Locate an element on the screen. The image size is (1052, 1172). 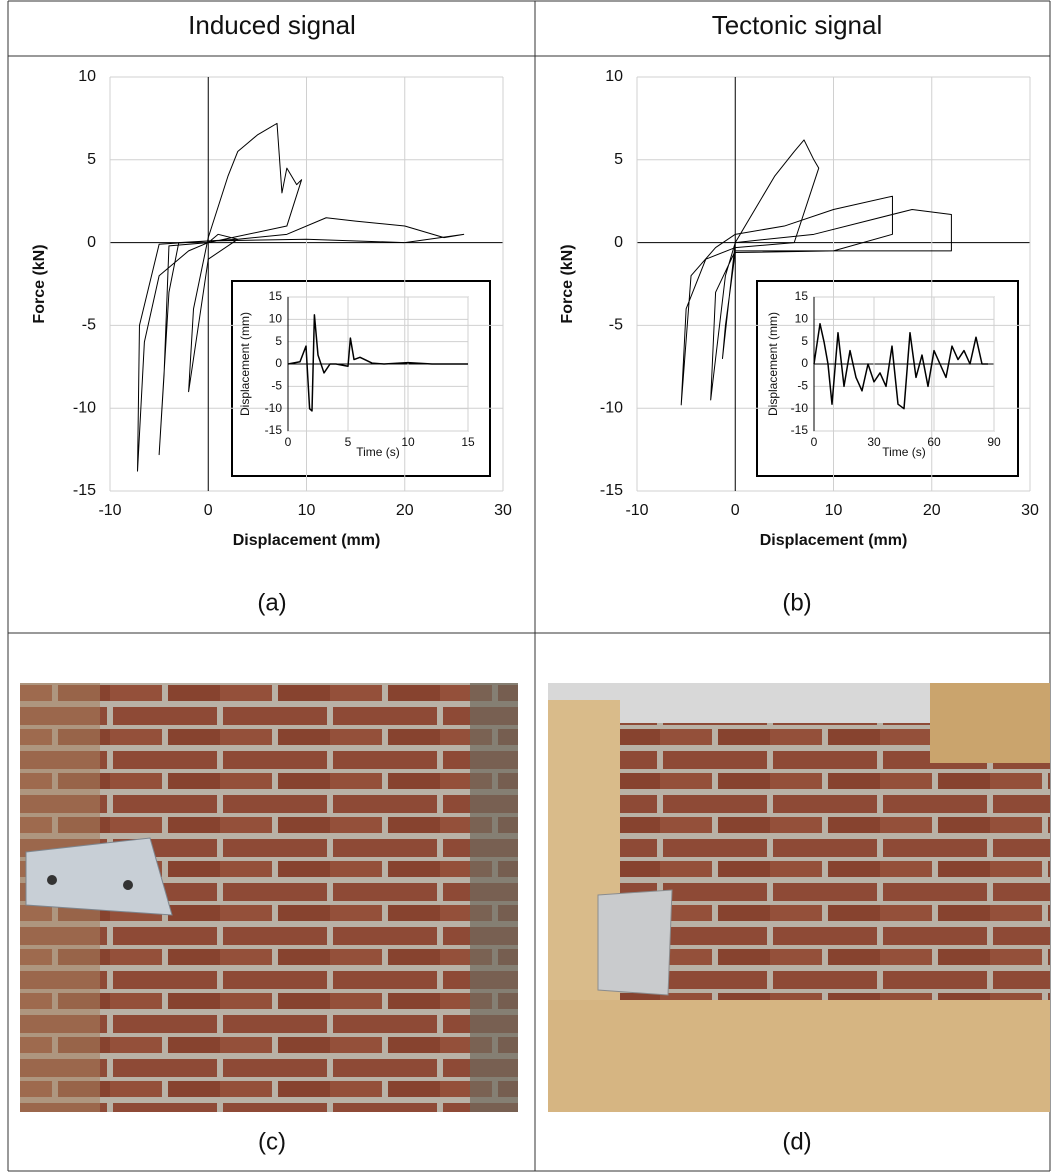
x-tick-label: 15 is located at coordinates (468, 442).